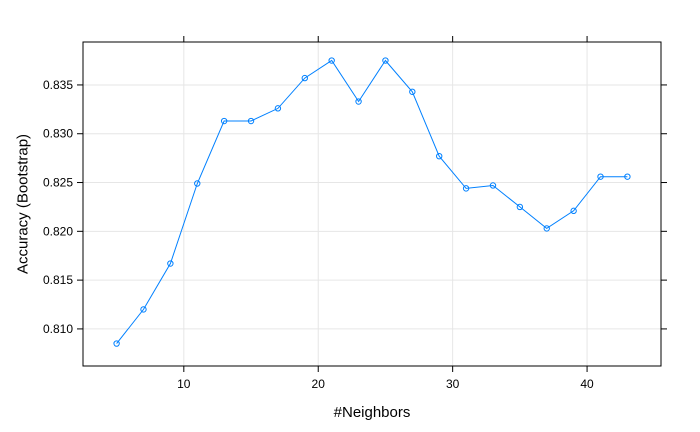 The image size is (700, 432). I want to click on y-tick-label: 0.820, so click(58, 231).